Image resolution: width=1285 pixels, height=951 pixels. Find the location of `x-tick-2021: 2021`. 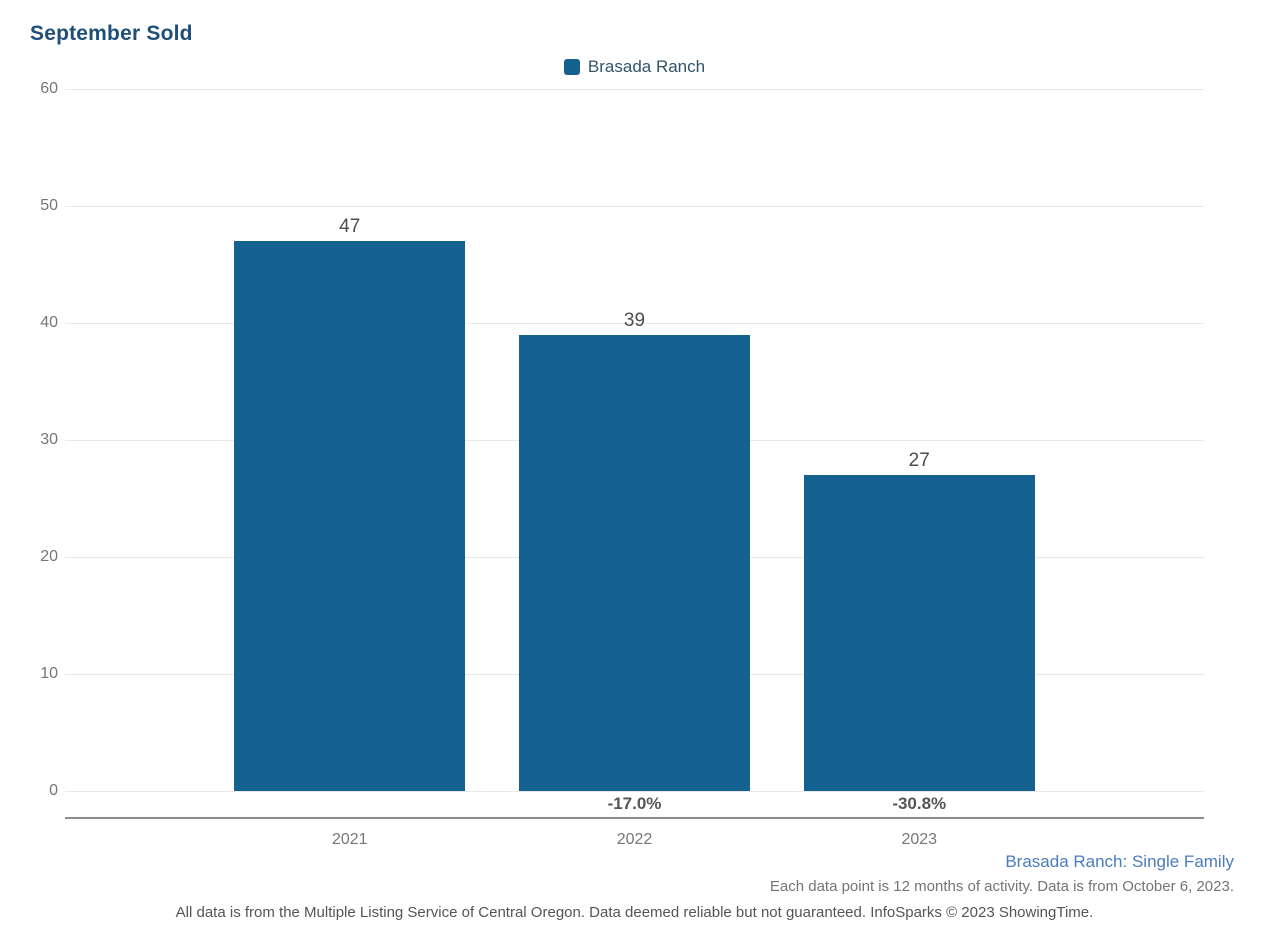

x-tick-2021: 2021 is located at coordinates (349, 839).